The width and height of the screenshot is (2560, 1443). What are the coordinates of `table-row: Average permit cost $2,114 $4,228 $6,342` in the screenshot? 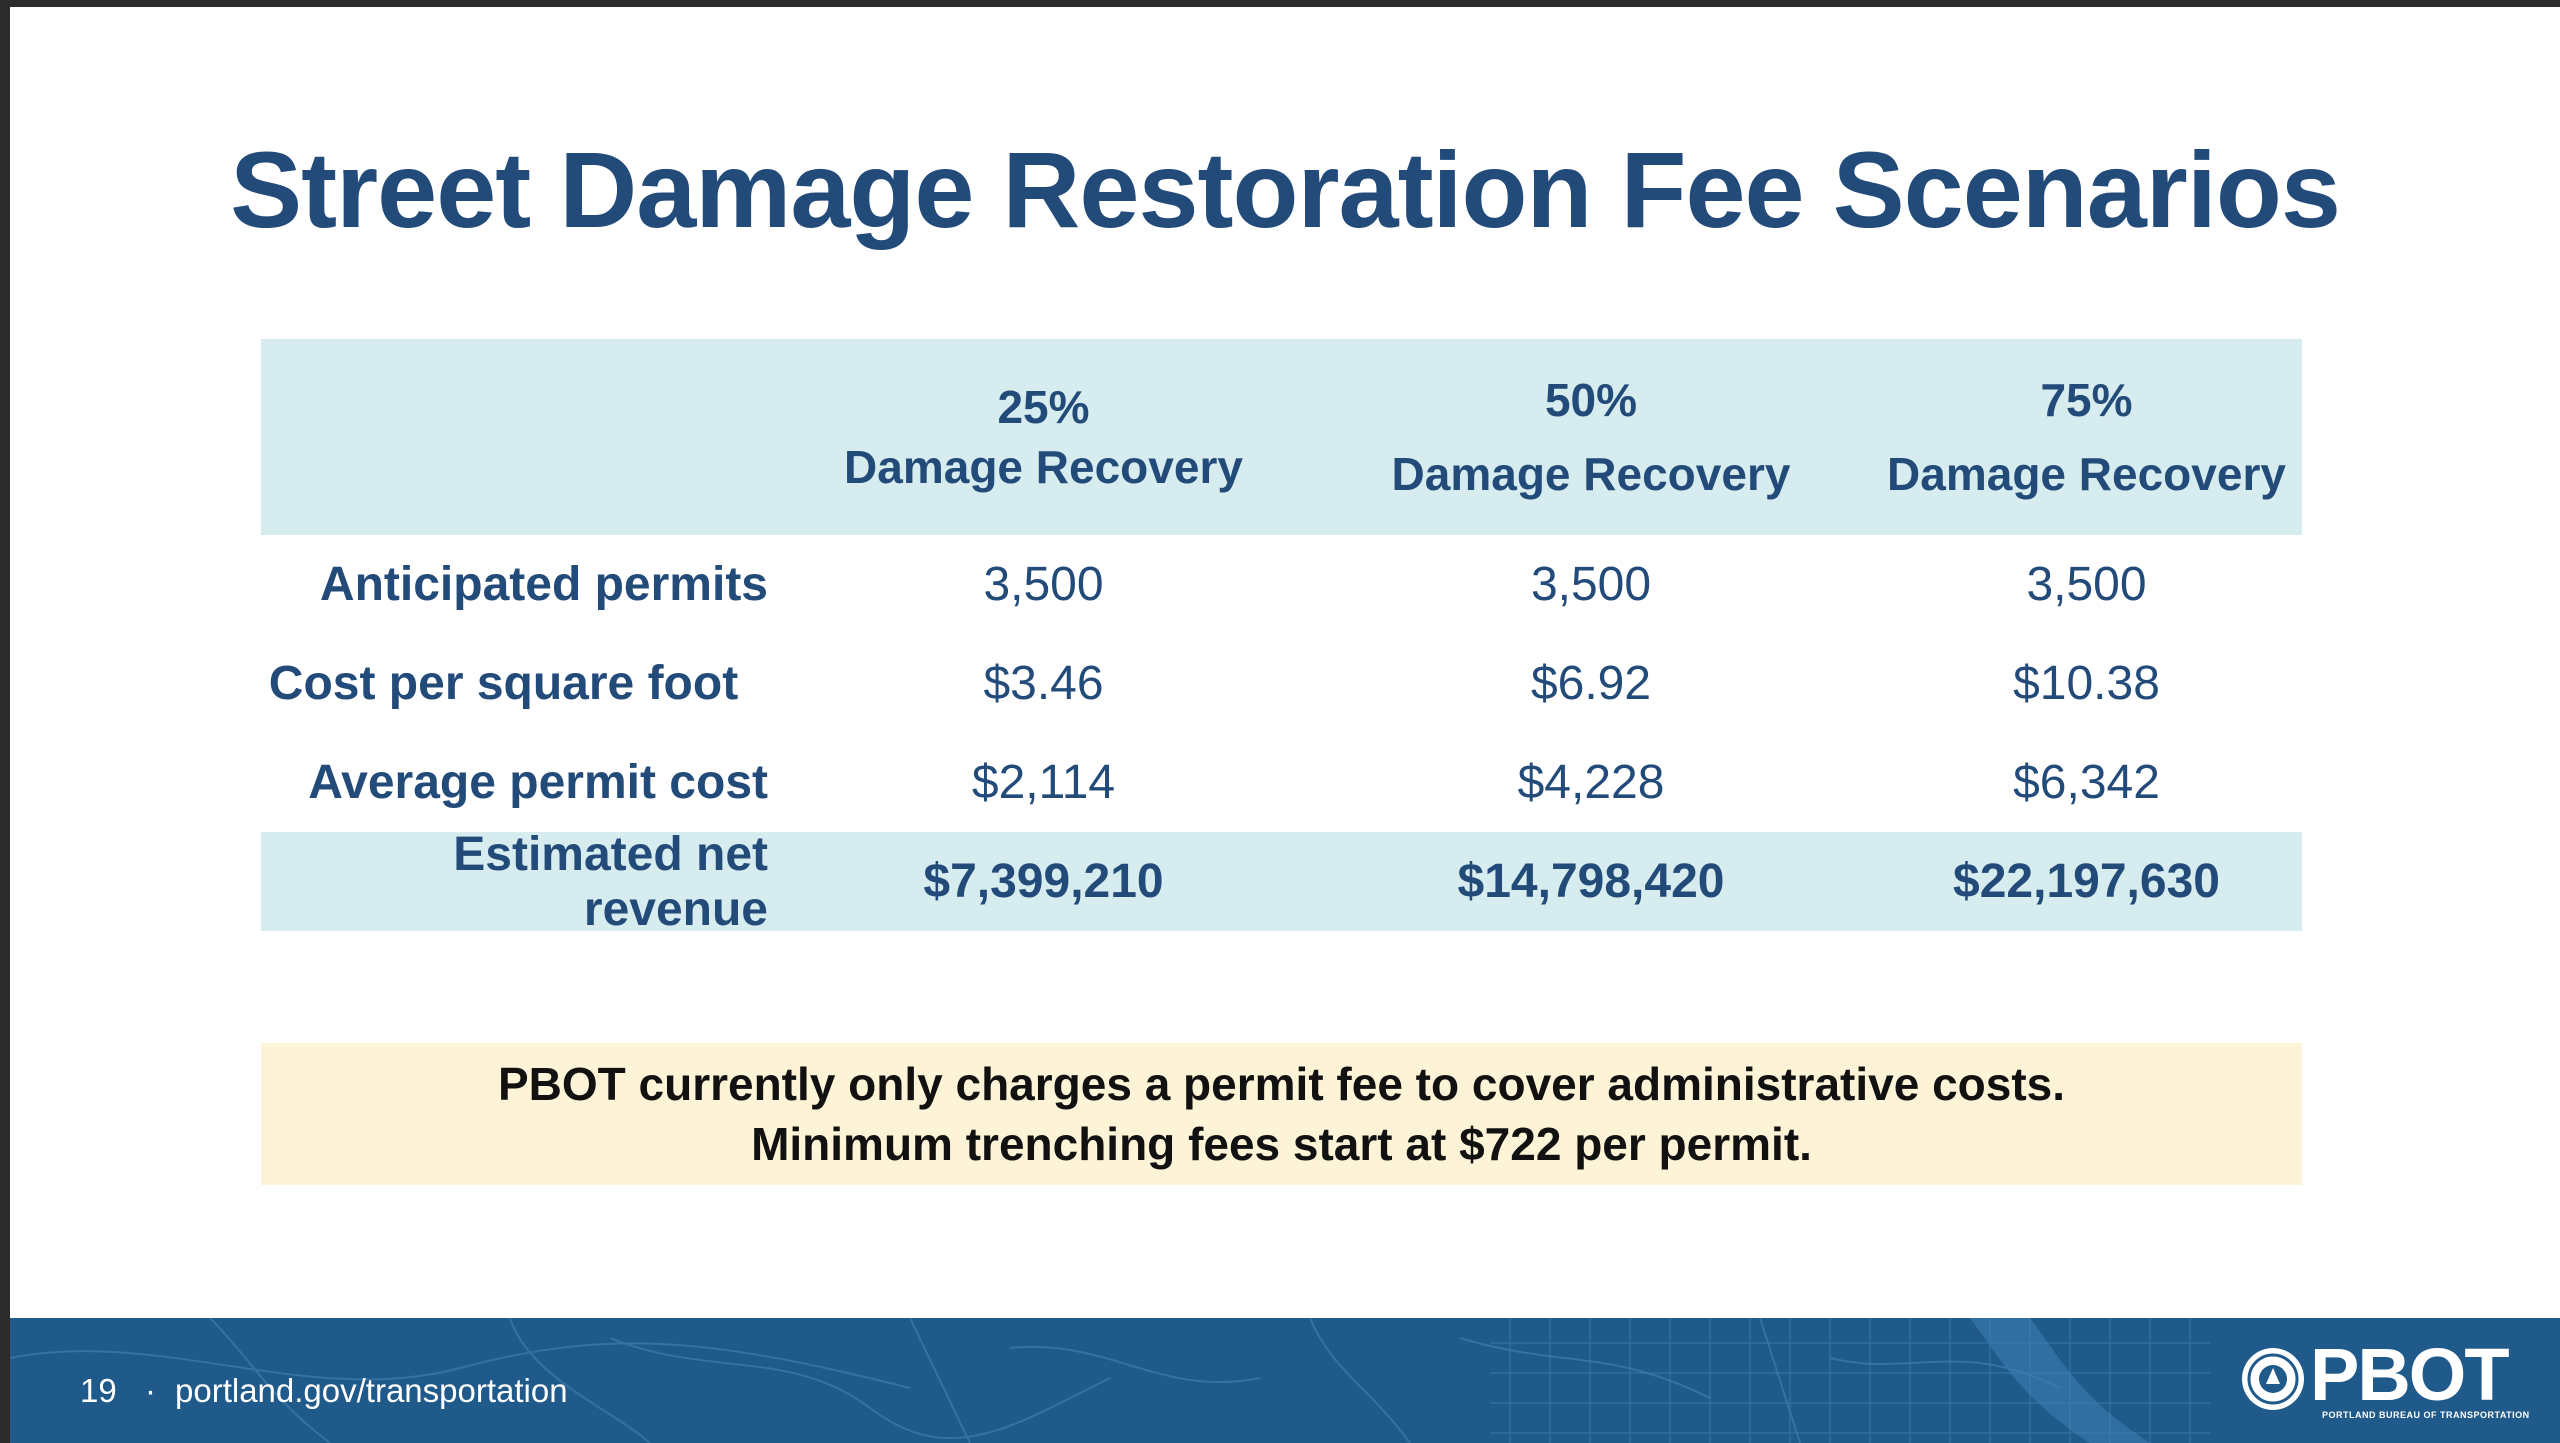 It's located at (1281, 782).